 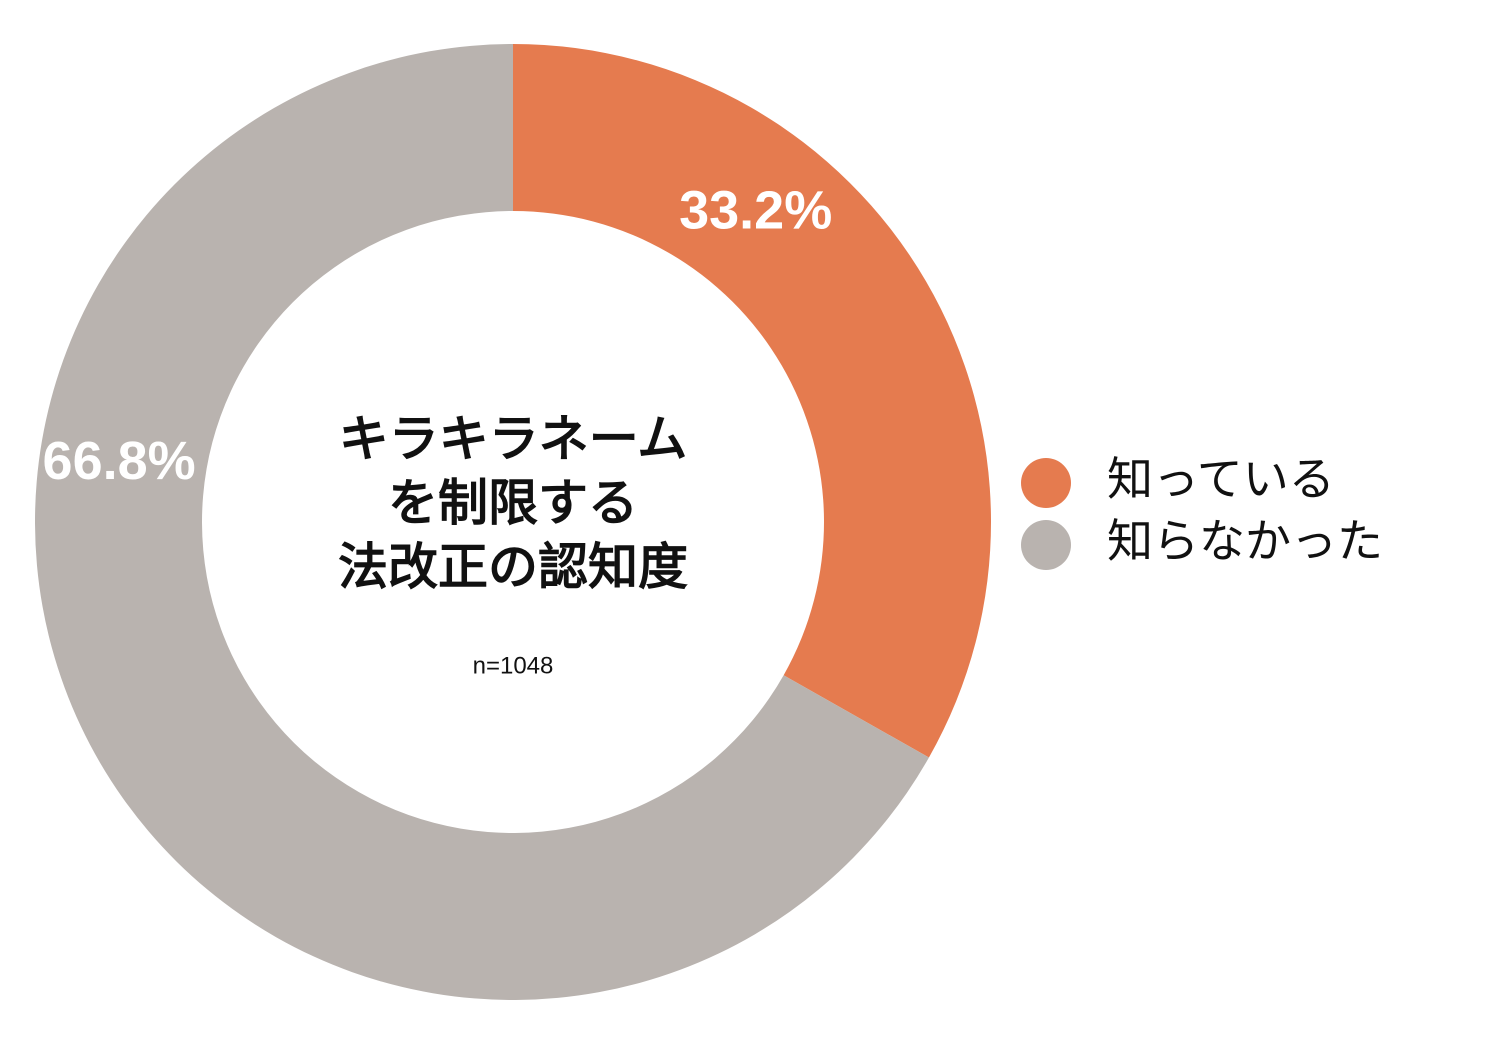 What do you see at coordinates (513, 665) in the screenshot?
I see `subtitle: n=1048` at bounding box center [513, 665].